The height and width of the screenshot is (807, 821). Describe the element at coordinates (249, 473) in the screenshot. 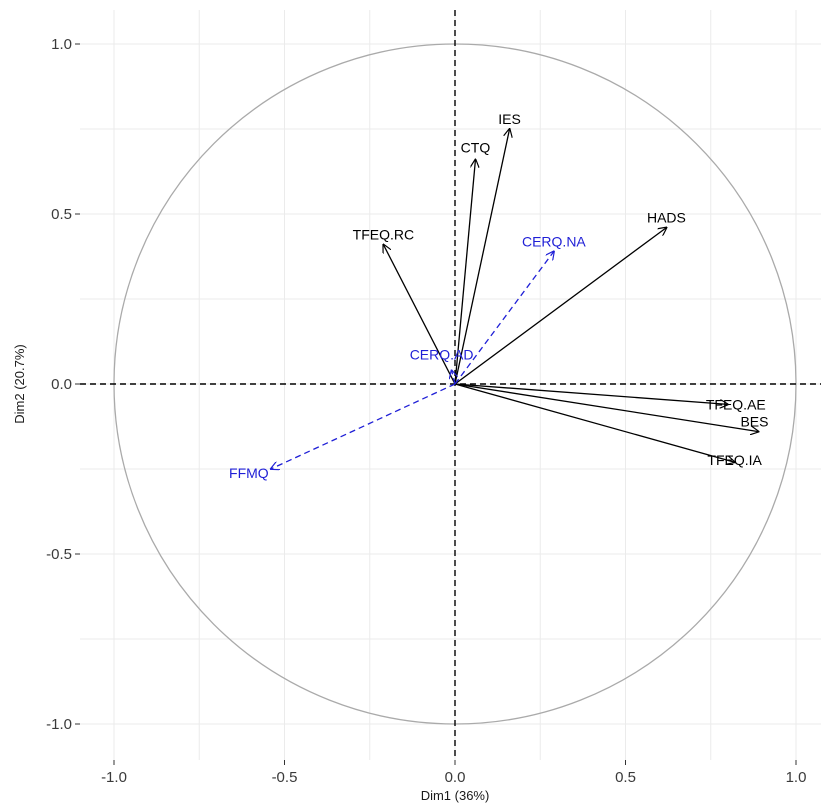

I see `label-ffmq: FFMQ` at that location.